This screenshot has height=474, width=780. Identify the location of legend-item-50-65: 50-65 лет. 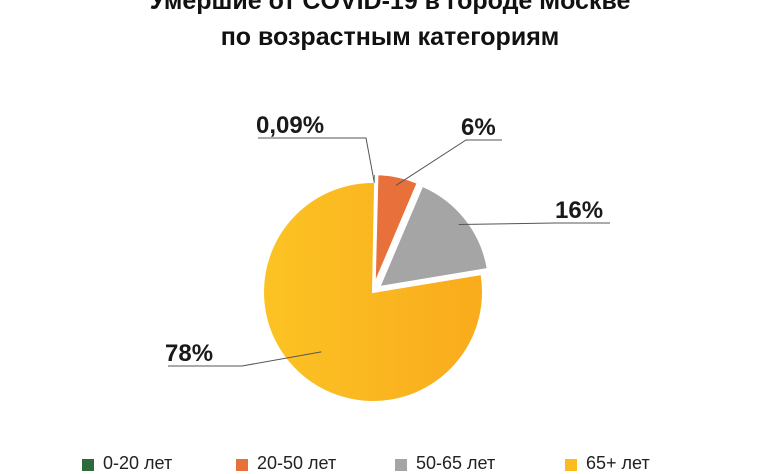
(445, 463).